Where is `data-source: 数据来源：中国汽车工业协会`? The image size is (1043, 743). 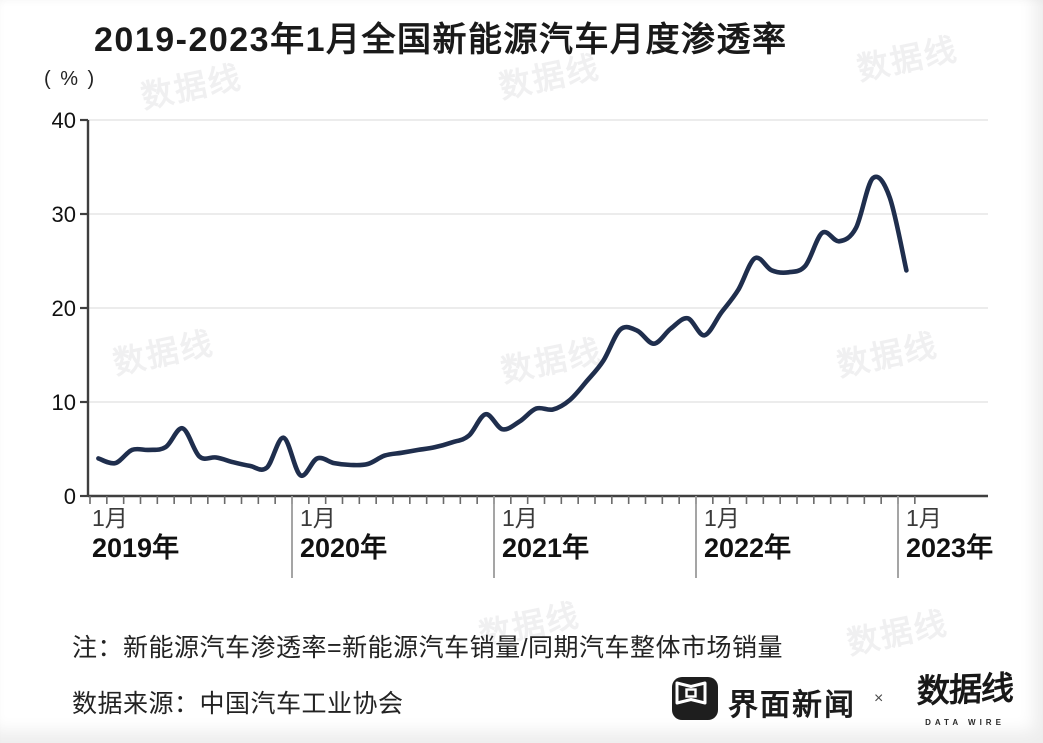 data-source: 数据来源：中国汽车工业协会 is located at coordinates (238, 704).